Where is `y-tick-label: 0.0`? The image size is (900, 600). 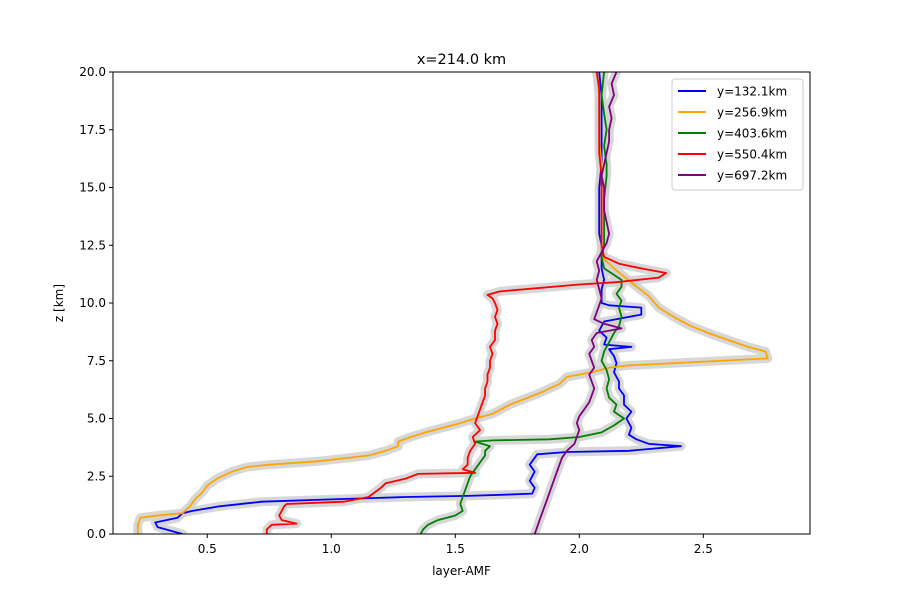
y-tick-label: 0.0 is located at coordinates (96, 534).